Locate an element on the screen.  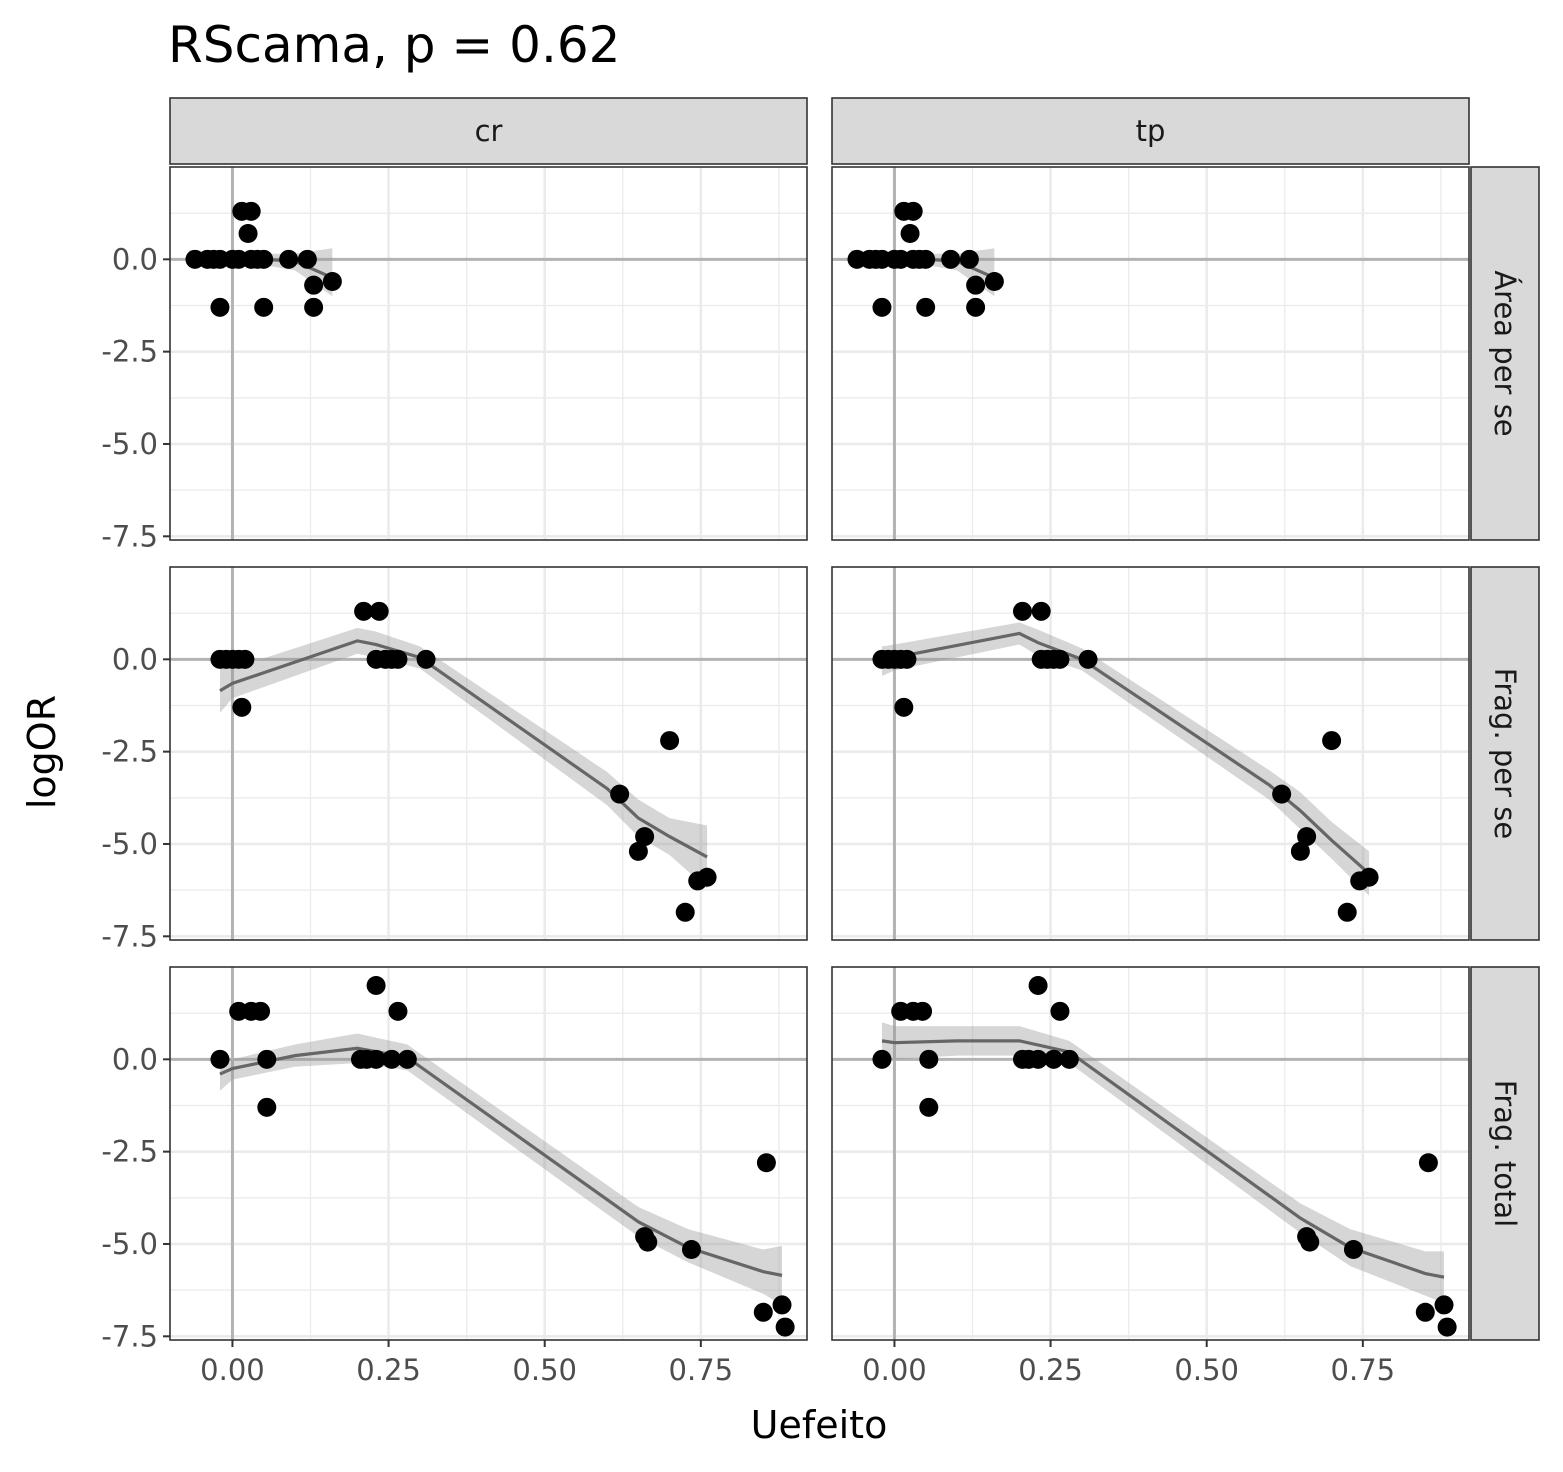
panel-cr-frag-per-se: 0.0 -2.5 -5.0 -7.5 is located at coordinates (454, 759).